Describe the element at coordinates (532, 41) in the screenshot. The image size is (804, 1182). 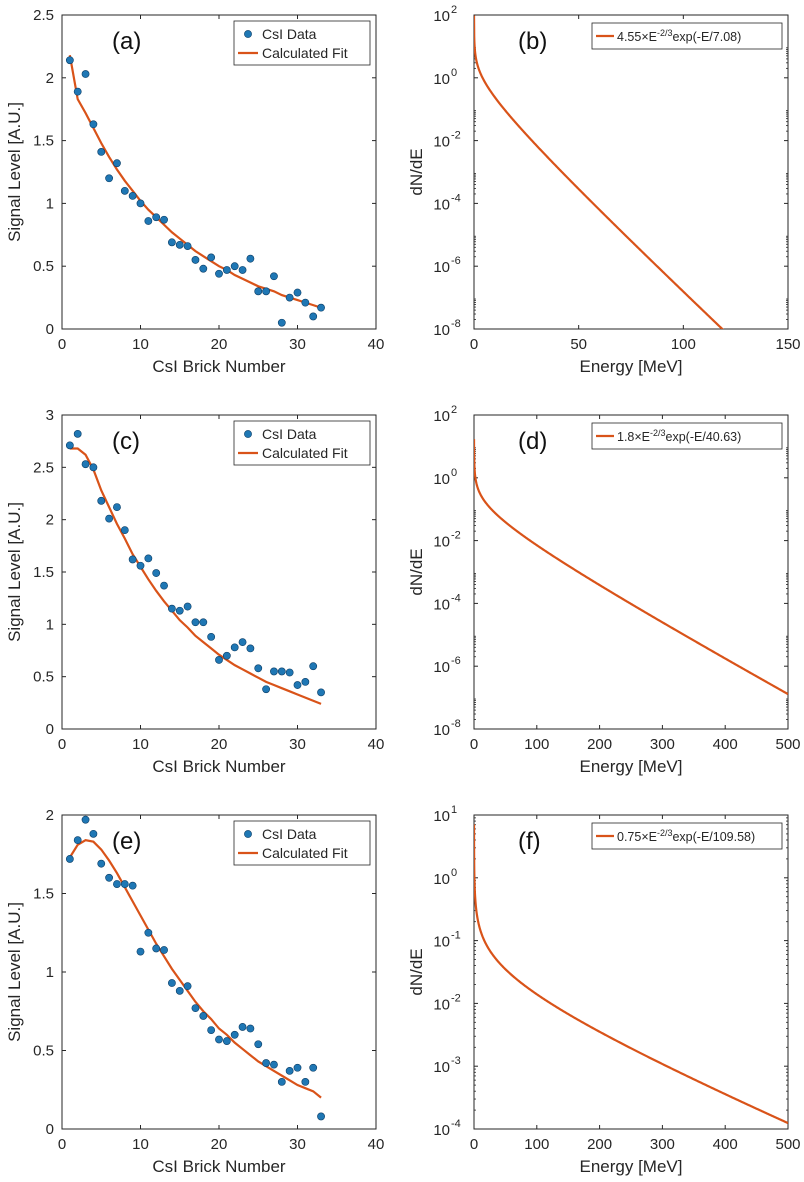
I see `panel-label: (b)` at that location.